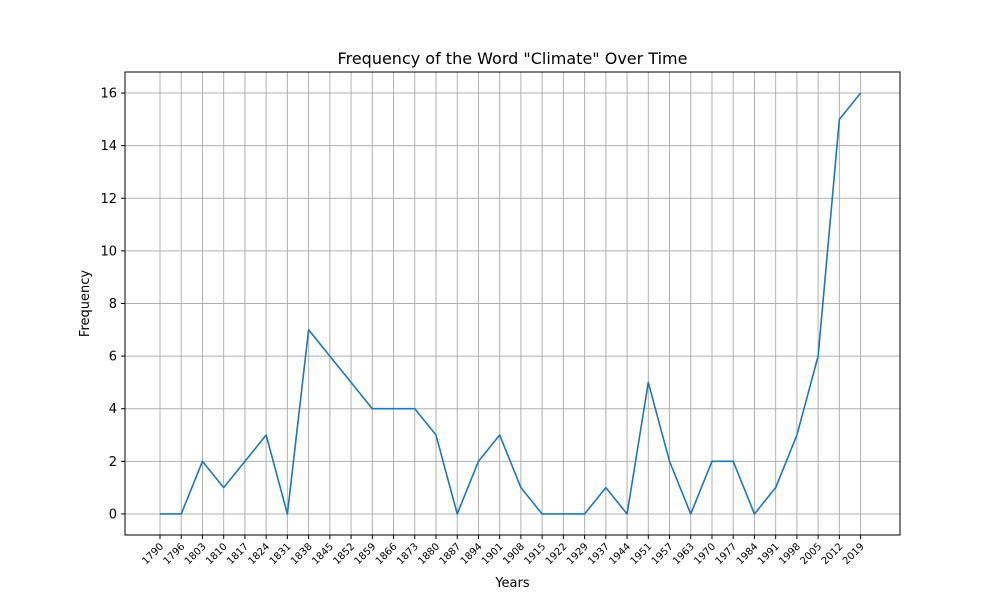 This screenshot has height=600, width=1000. I want to click on x-axis-label: Years, so click(512, 583).